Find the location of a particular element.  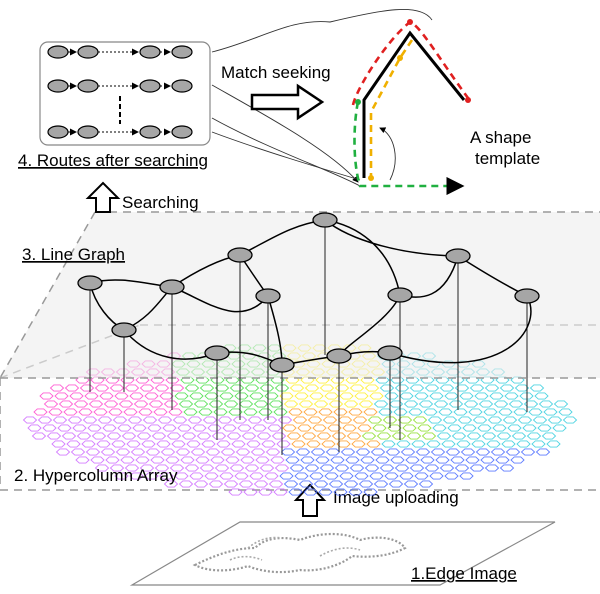

routes-box is located at coordinates (125, 93).